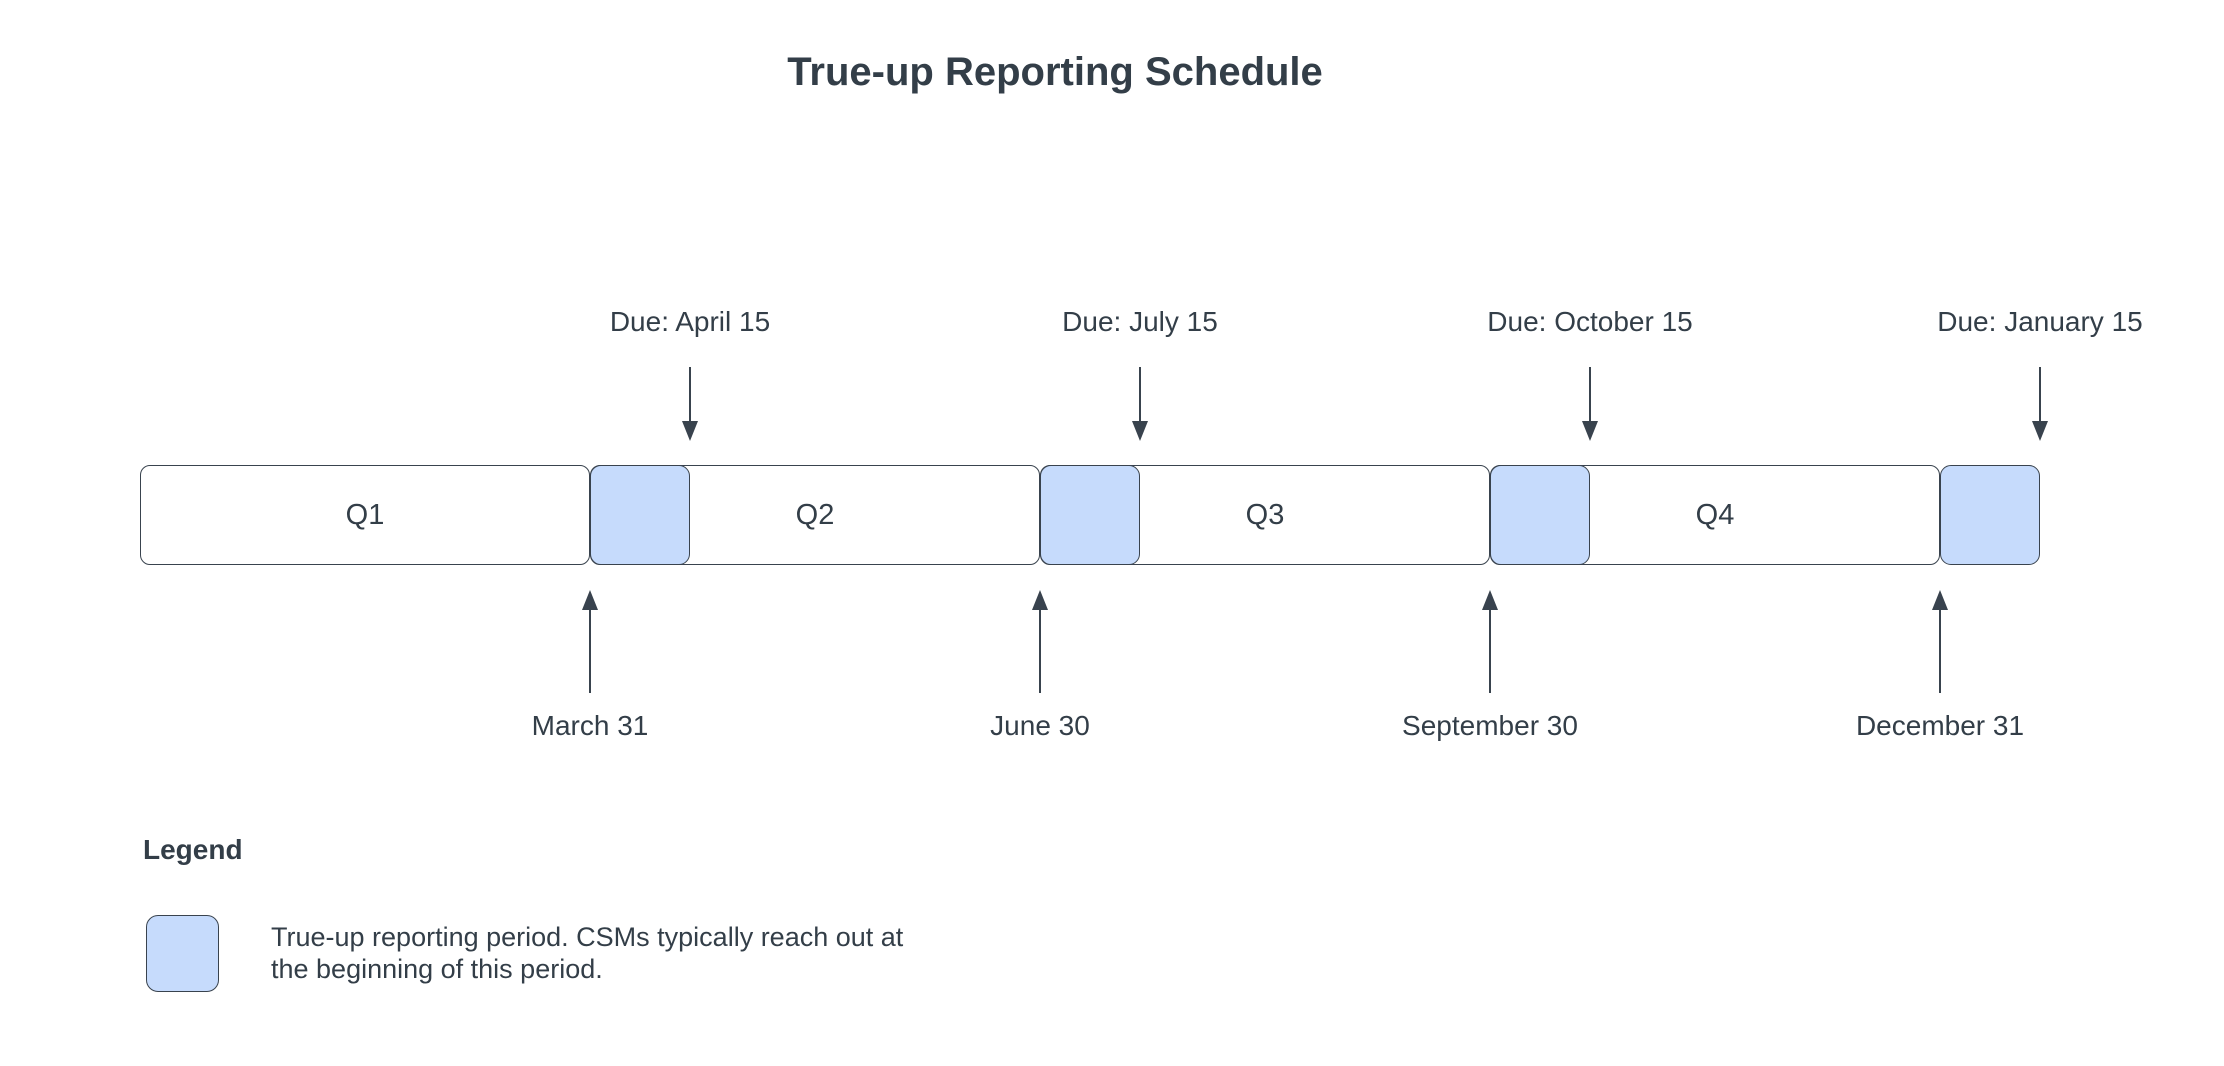 The width and height of the screenshot is (2224, 1066). I want to click on legend-title: Legend, so click(193, 849).